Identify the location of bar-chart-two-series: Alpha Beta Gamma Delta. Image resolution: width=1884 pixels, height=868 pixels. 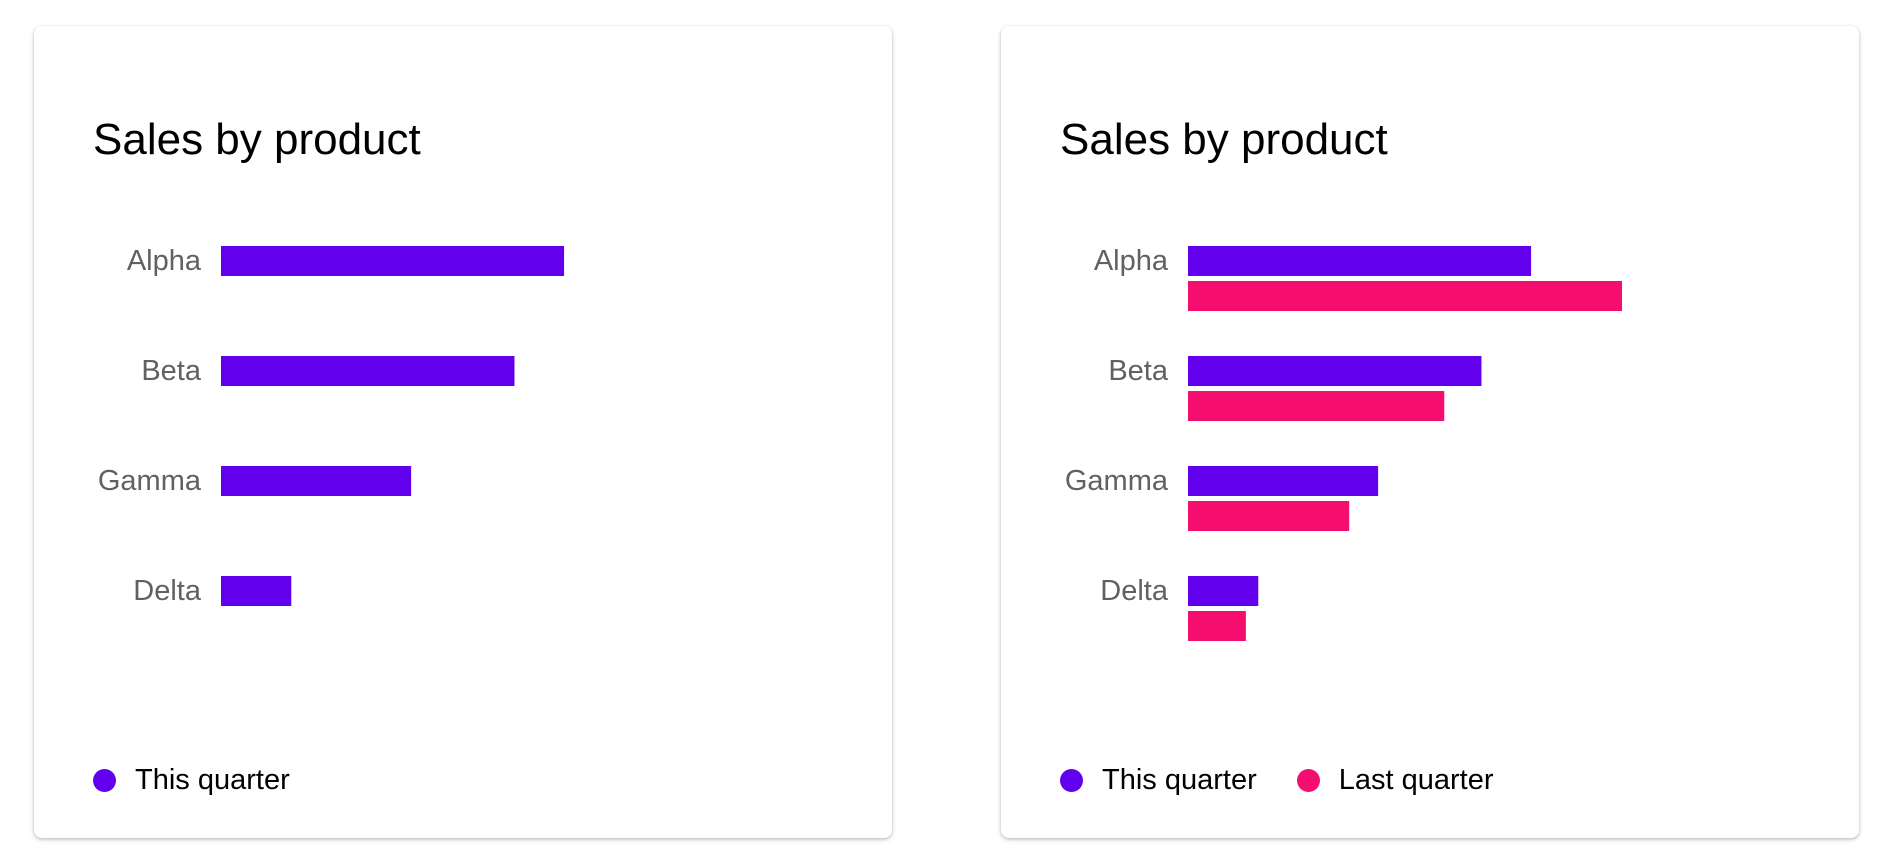
(1343, 443).